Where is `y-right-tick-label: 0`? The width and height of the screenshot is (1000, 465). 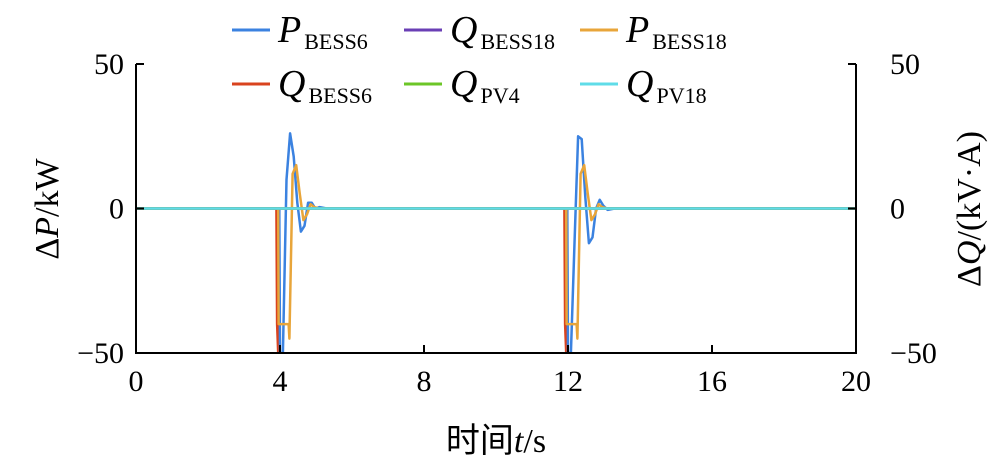 y-right-tick-label: 0 is located at coordinates (897, 209).